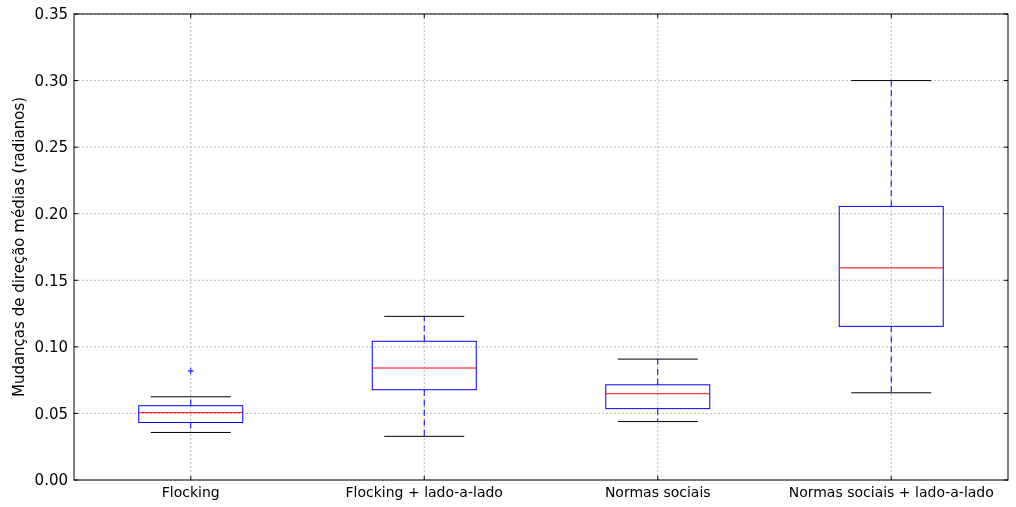 The width and height of the screenshot is (1016, 507). What do you see at coordinates (51, 147) in the screenshot?
I see `y-tick-label: 0.25` at bounding box center [51, 147].